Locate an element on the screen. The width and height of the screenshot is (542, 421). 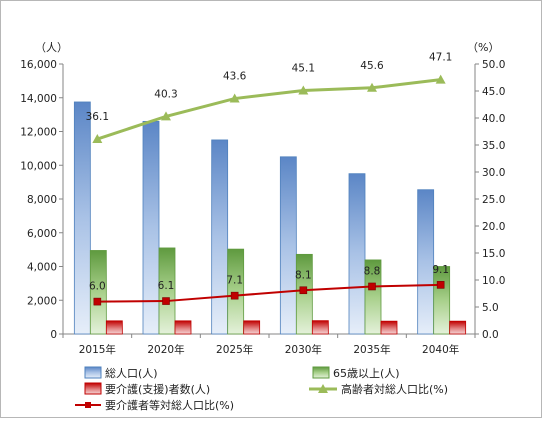
left-tick-label: 4,000 is located at coordinates (42, 268).